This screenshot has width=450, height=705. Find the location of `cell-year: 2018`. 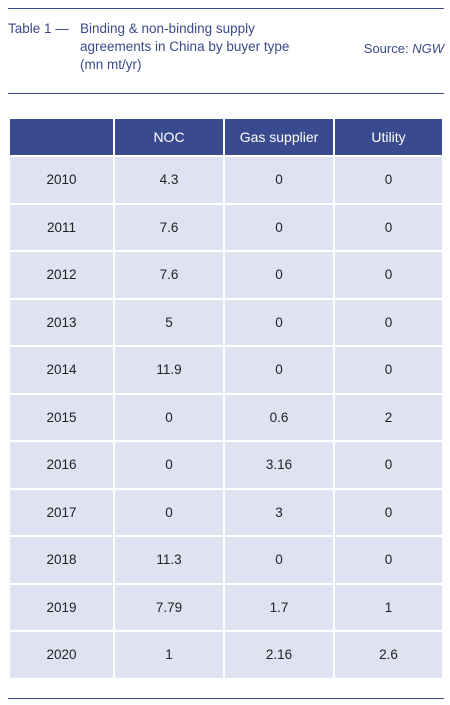

cell-year: 2018 is located at coordinates (61, 560).